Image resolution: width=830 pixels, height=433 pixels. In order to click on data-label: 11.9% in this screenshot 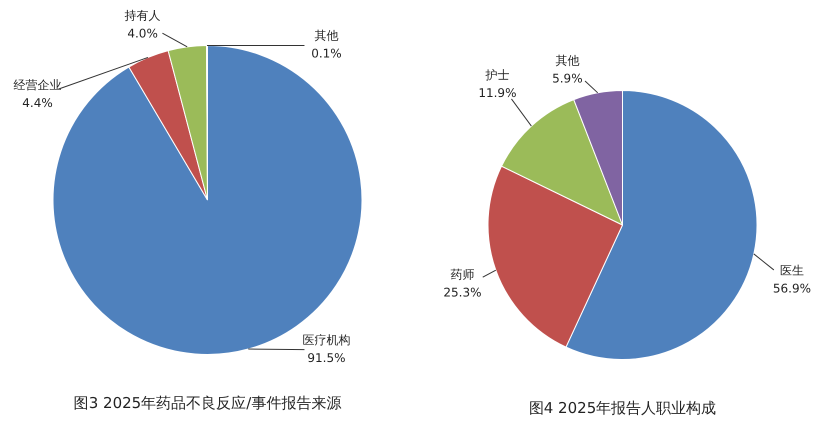, I will do `click(497, 93)`.